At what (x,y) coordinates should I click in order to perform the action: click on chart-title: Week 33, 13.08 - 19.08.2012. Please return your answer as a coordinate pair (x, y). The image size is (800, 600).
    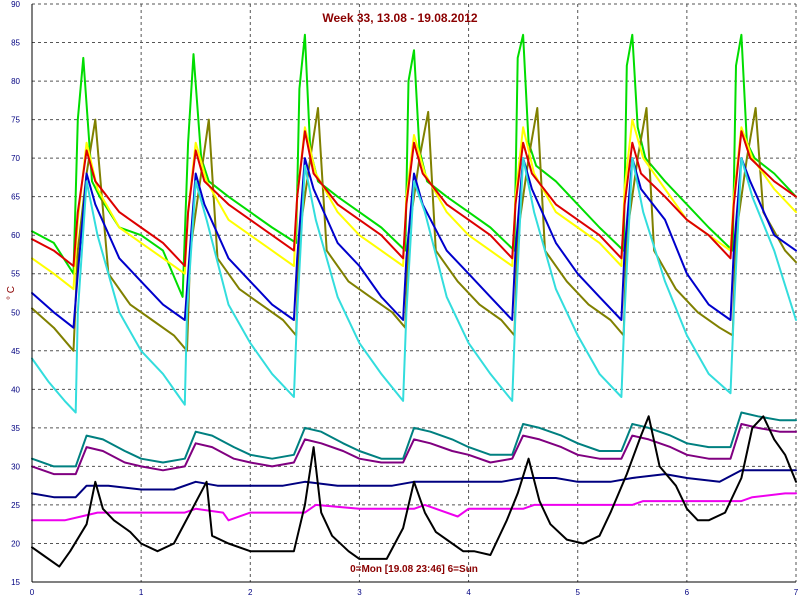
    Looking at the image, I should click on (400, 18).